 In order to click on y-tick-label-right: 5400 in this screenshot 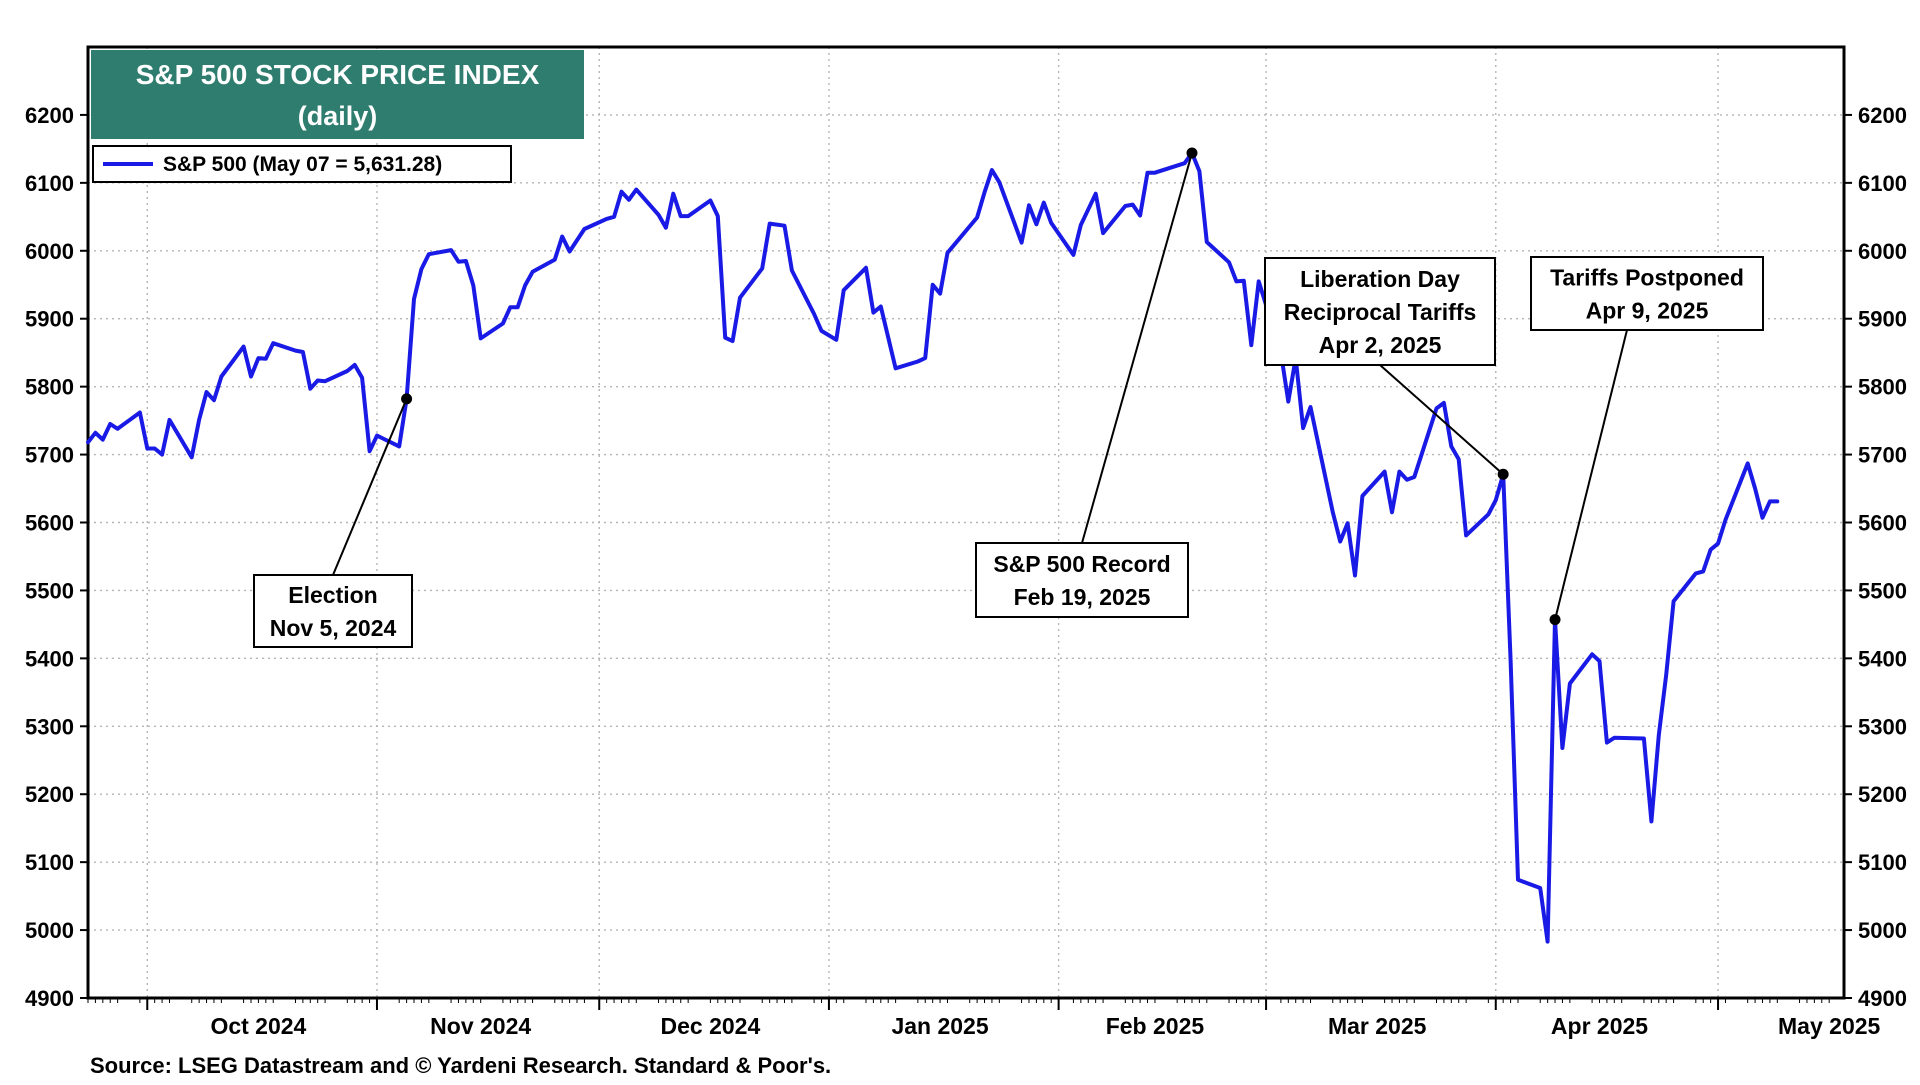, I will do `click(1882, 658)`.